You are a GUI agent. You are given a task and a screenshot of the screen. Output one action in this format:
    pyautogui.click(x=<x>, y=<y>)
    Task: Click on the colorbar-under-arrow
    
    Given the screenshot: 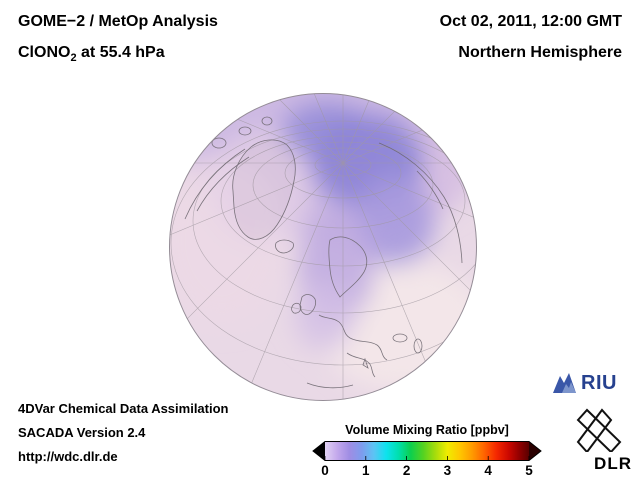 What is the action you would take?
    pyautogui.click(x=319, y=451)
    